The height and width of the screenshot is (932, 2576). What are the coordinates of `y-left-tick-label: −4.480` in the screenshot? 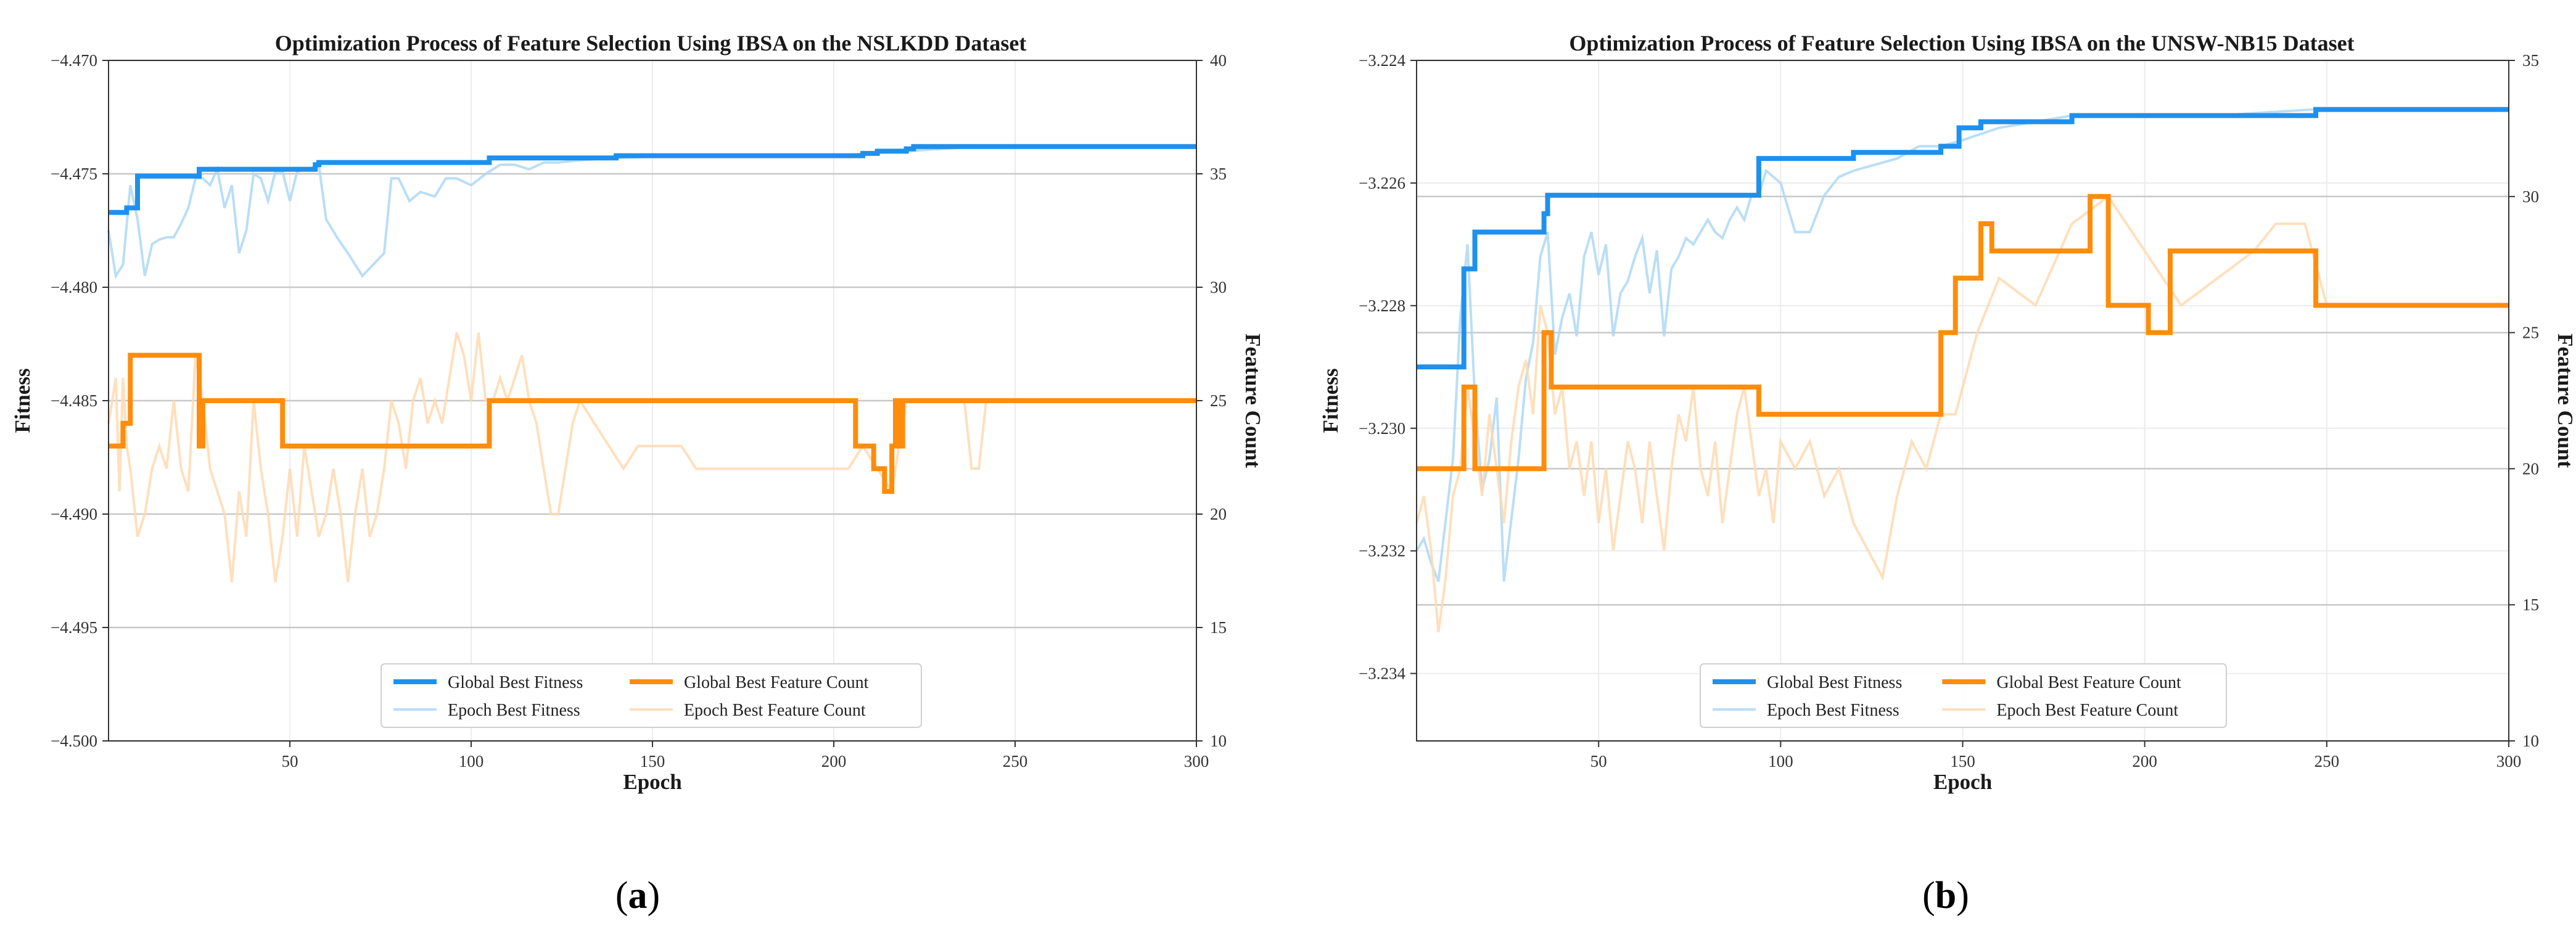 It's located at (74, 287).